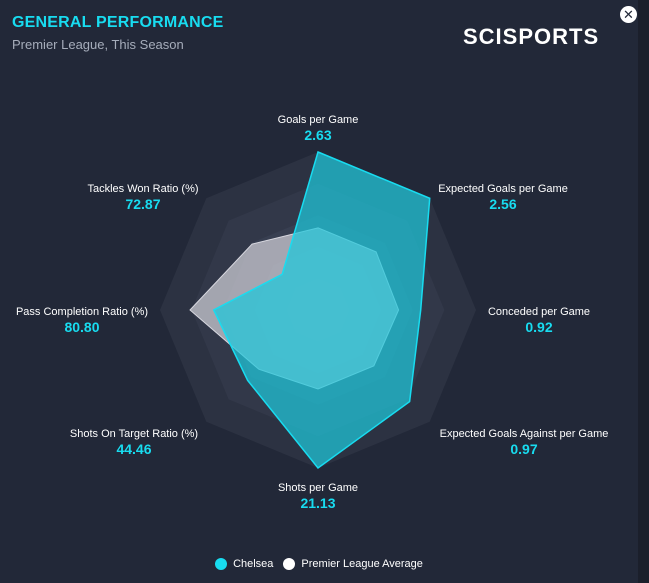  I want to click on legend-label-average: Premier League Average, so click(362, 564).